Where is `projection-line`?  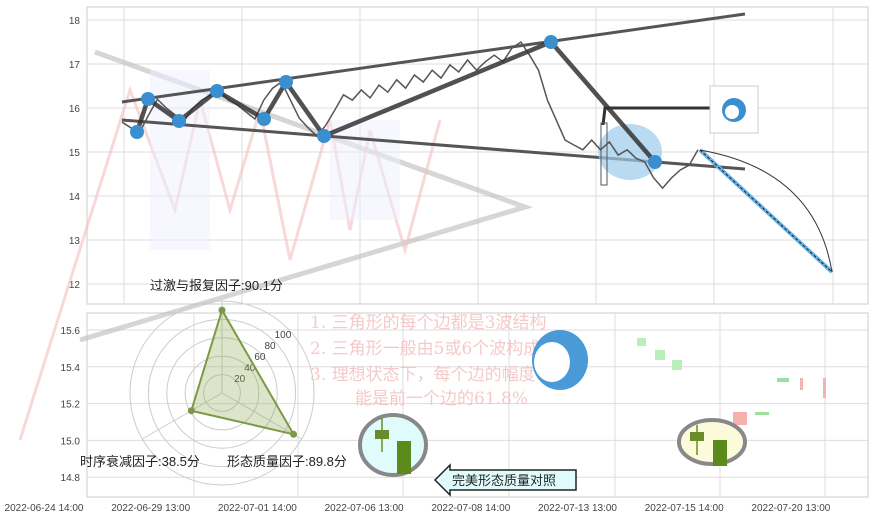
projection-line is located at coordinates (766, 211).